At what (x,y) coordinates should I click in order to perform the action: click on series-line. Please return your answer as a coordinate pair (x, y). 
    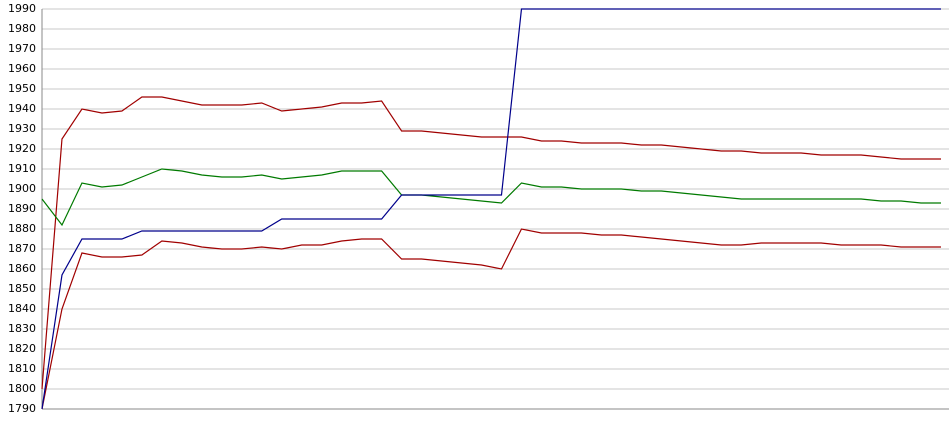
    Looking at the image, I should click on (491, 197).